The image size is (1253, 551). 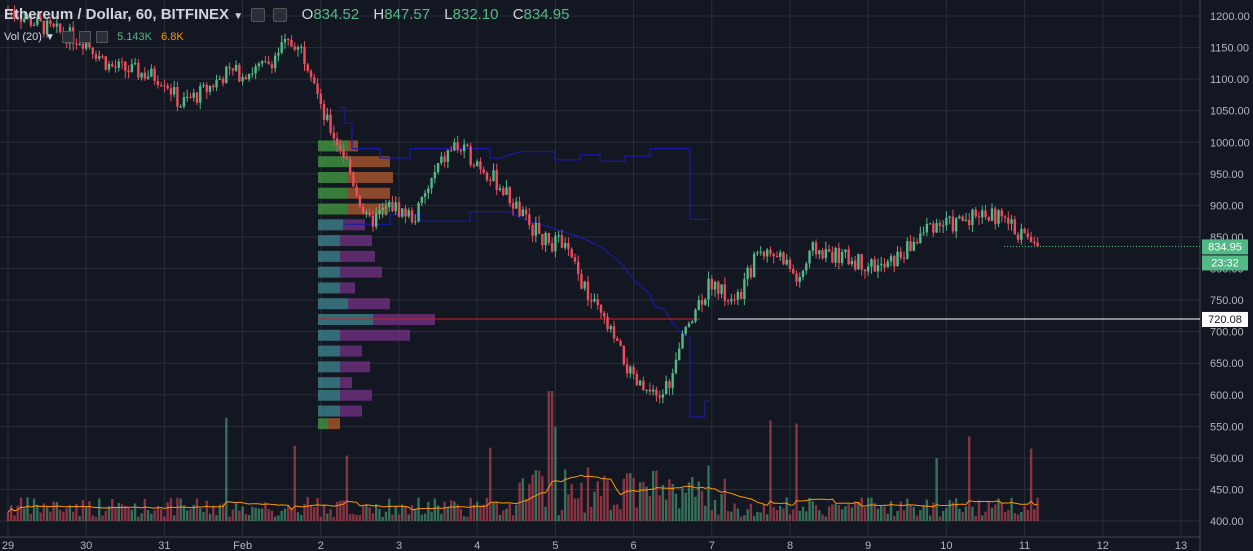 What do you see at coordinates (546, 14) in the screenshot?
I see `close-value: 834.95` at bounding box center [546, 14].